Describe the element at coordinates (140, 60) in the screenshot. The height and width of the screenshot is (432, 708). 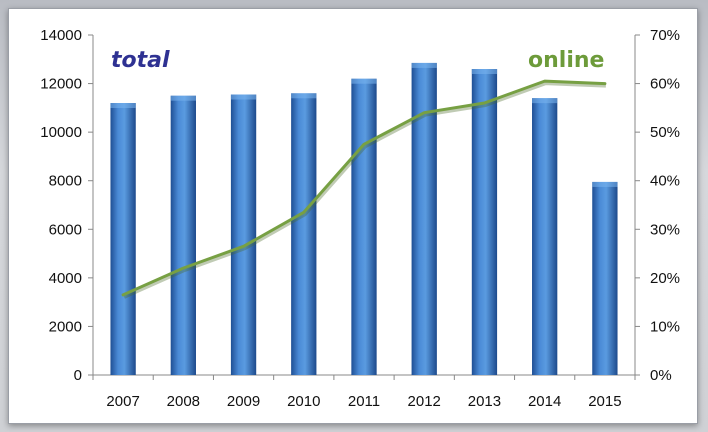
I see `legend-total: total` at that location.